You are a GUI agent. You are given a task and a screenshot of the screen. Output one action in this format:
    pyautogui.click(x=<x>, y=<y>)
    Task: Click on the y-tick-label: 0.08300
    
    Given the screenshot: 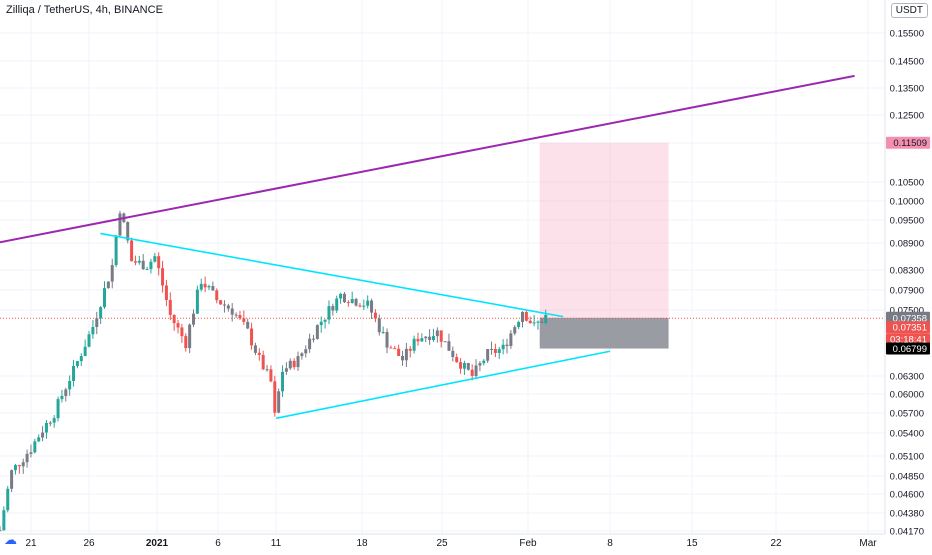 What is the action you would take?
    pyautogui.click(x=907, y=271)
    